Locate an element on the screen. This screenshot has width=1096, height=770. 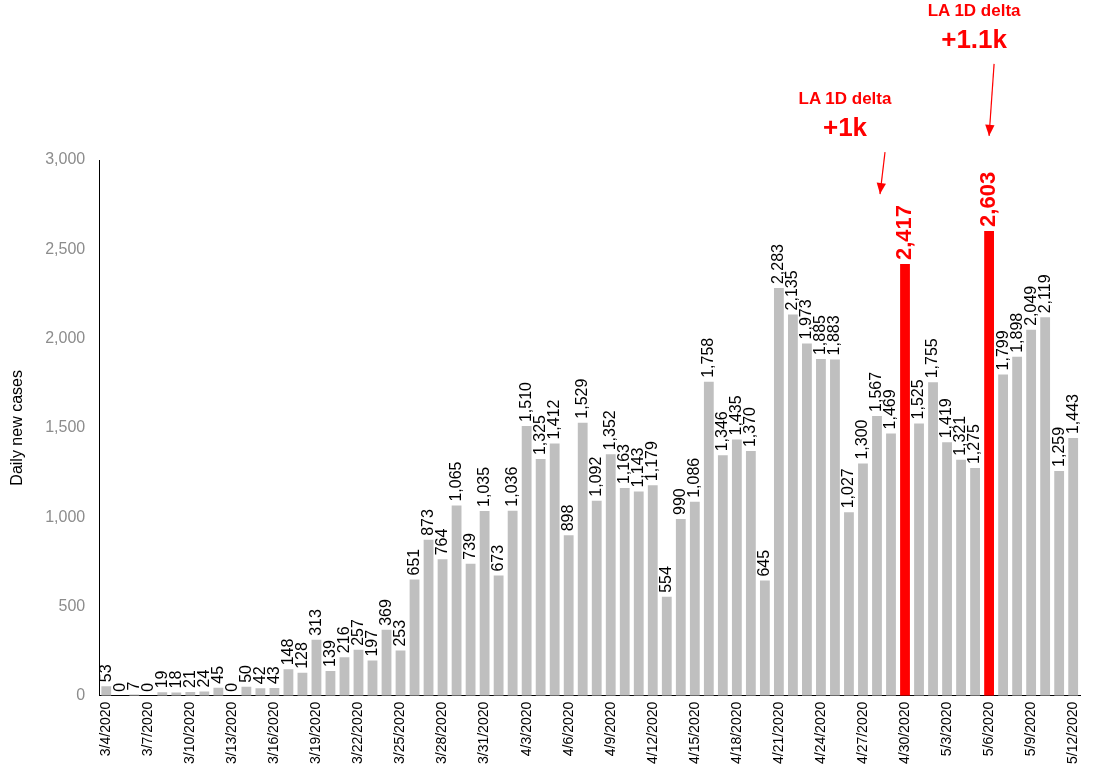
y-tick-label: 1,500 is located at coordinates (65, 427).